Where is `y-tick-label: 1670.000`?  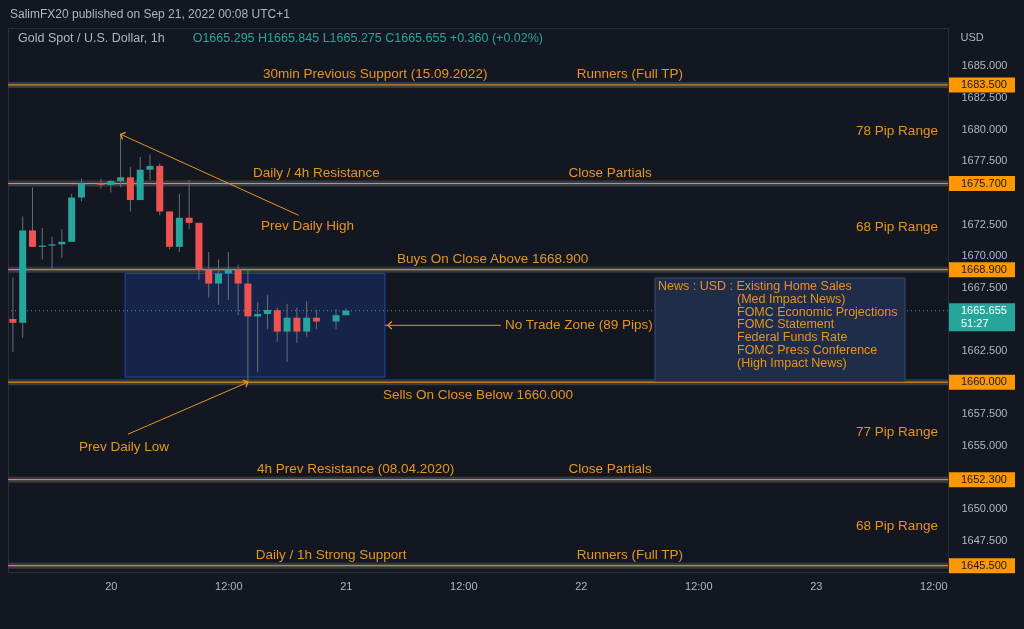
y-tick-label: 1670.000 is located at coordinates (984, 255).